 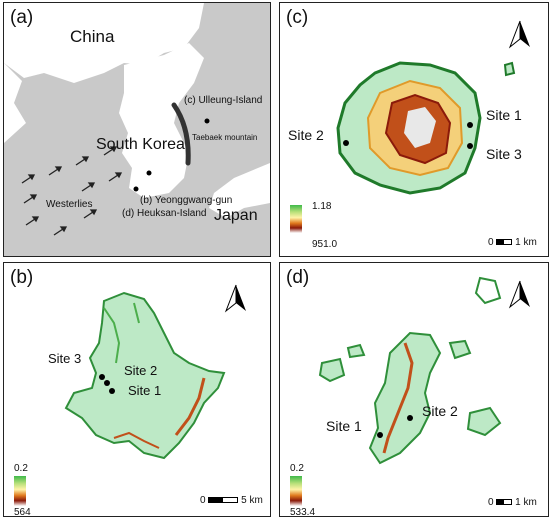 What do you see at coordinates (136, 440) in the screenshot?
I see `yeonggwang-ridge-south` at bounding box center [136, 440].